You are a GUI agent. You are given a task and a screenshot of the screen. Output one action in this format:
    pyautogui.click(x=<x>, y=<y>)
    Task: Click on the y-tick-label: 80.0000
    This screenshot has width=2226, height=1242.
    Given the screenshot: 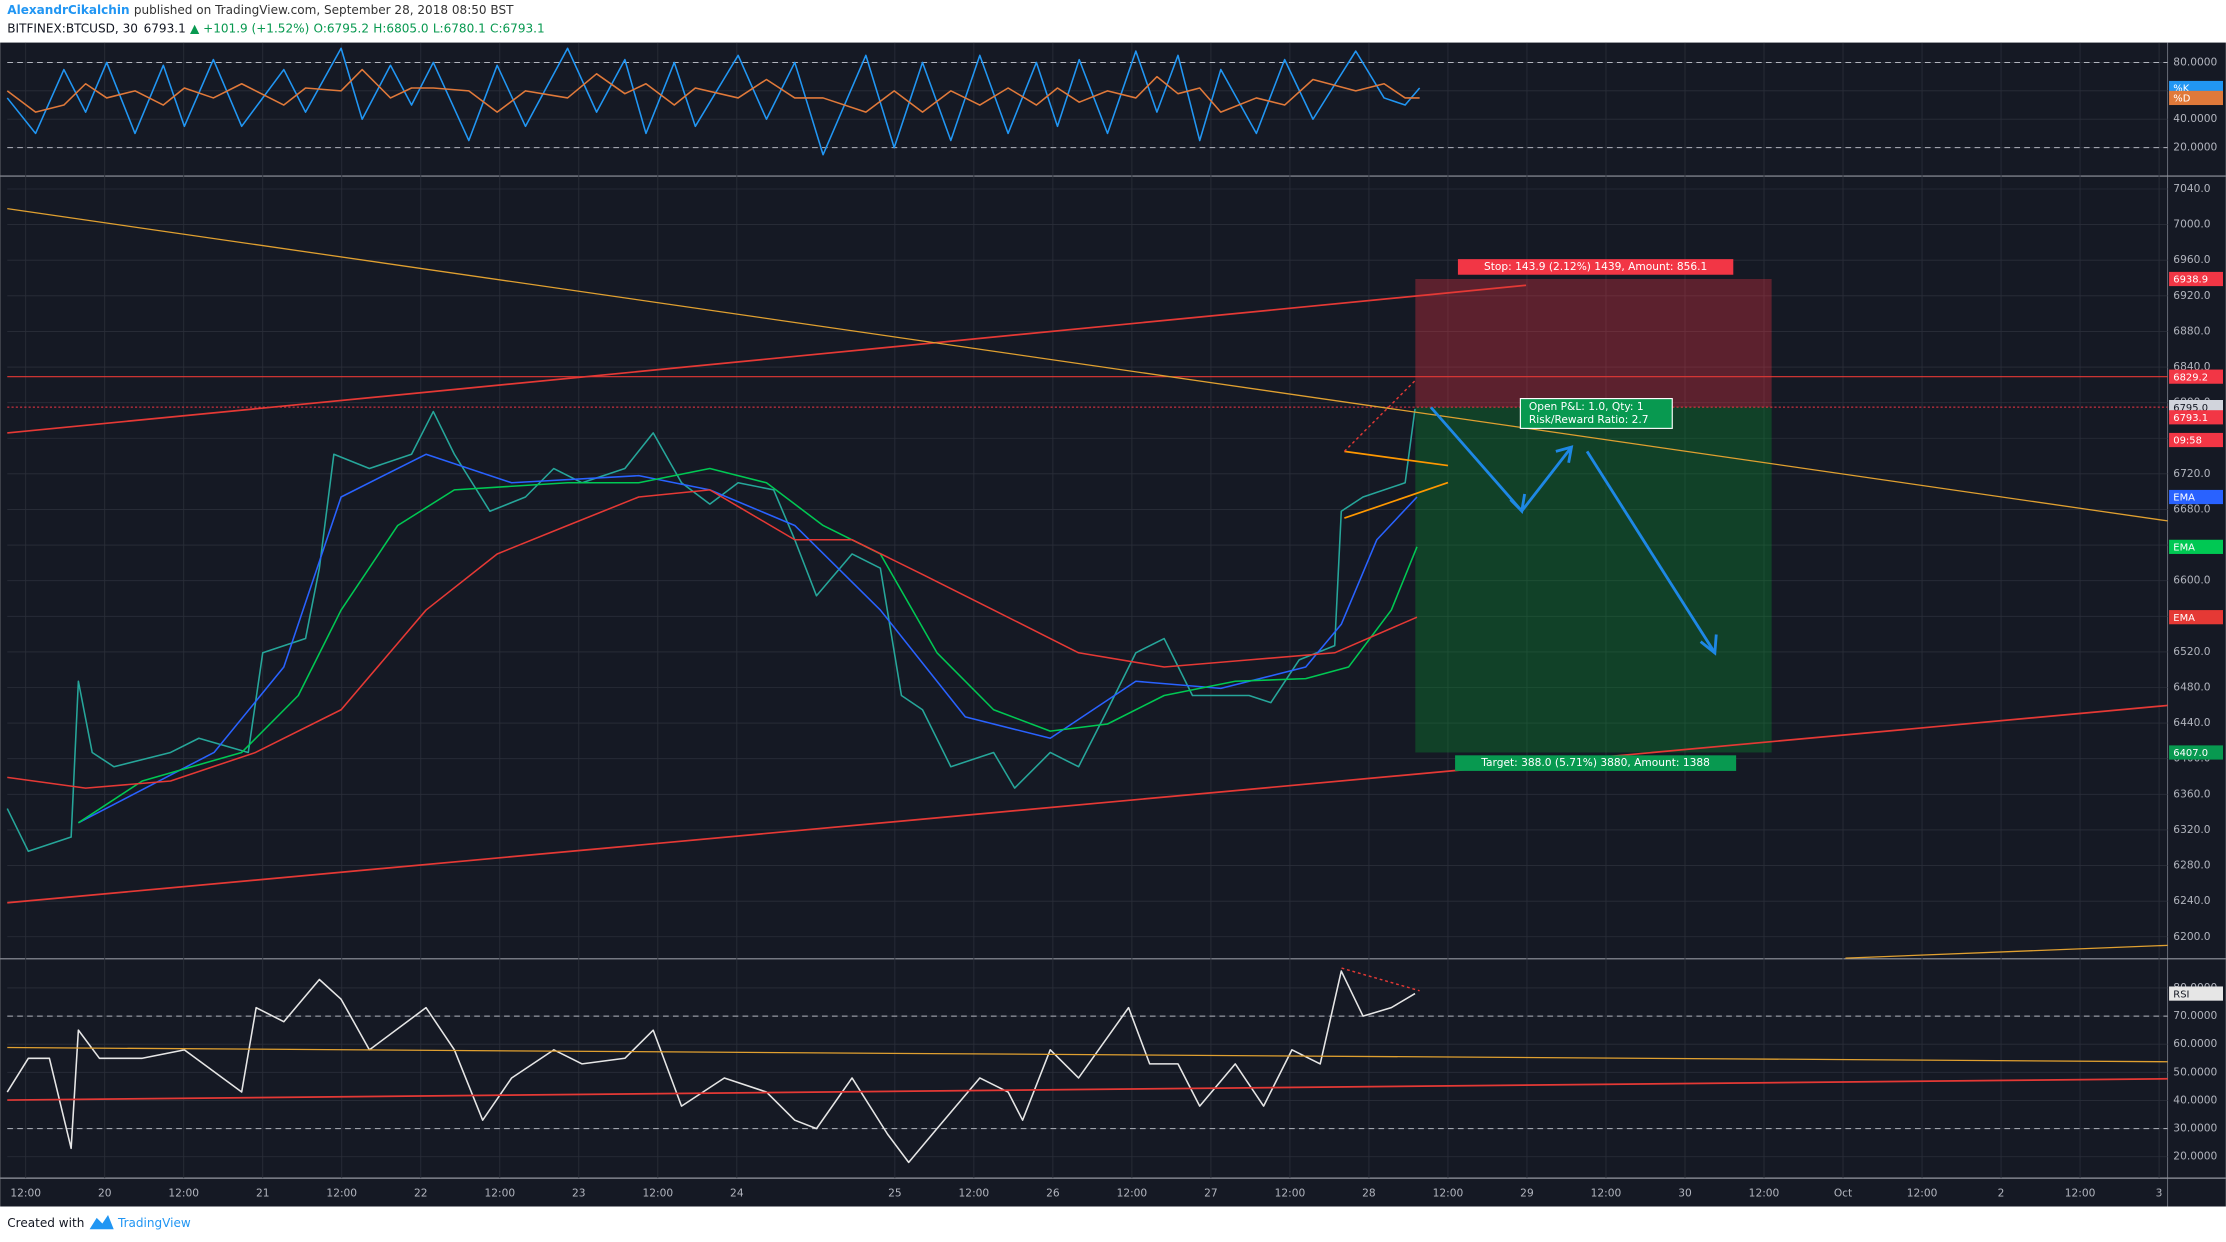 What is the action you would take?
    pyautogui.click(x=2195, y=61)
    